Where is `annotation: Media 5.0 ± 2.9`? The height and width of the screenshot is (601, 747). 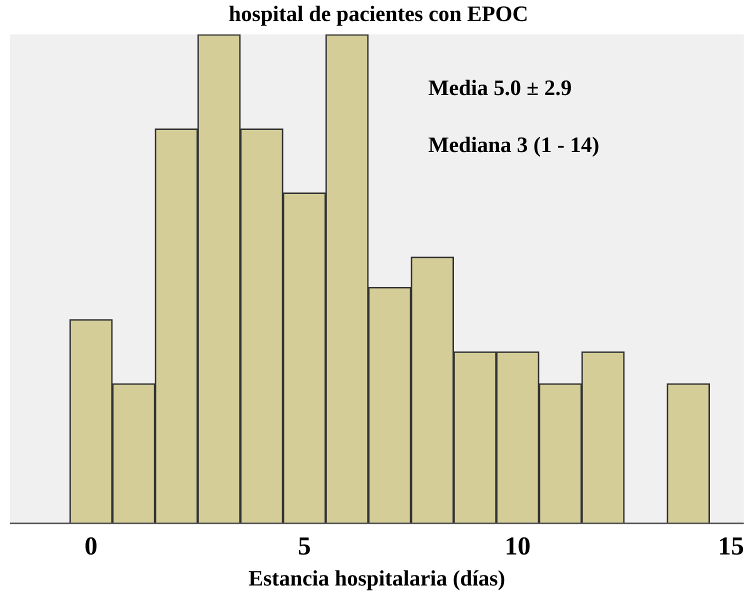 annotation: Media 5.0 ± 2.9 is located at coordinates (500, 87).